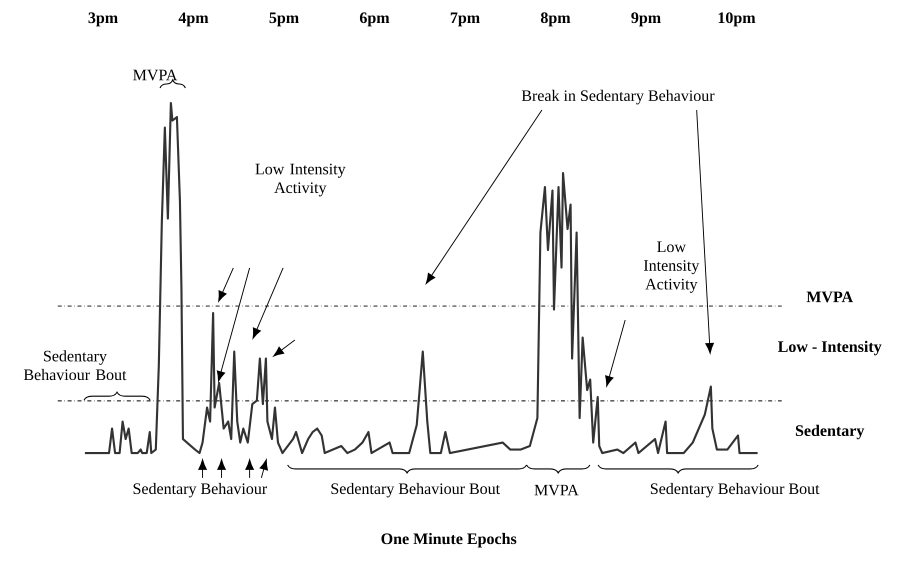 The width and height of the screenshot is (903, 571). What do you see at coordinates (375, 19) in the screenshot?
I see `x-tick-label: 6pm` at bounding box center [375, 19].